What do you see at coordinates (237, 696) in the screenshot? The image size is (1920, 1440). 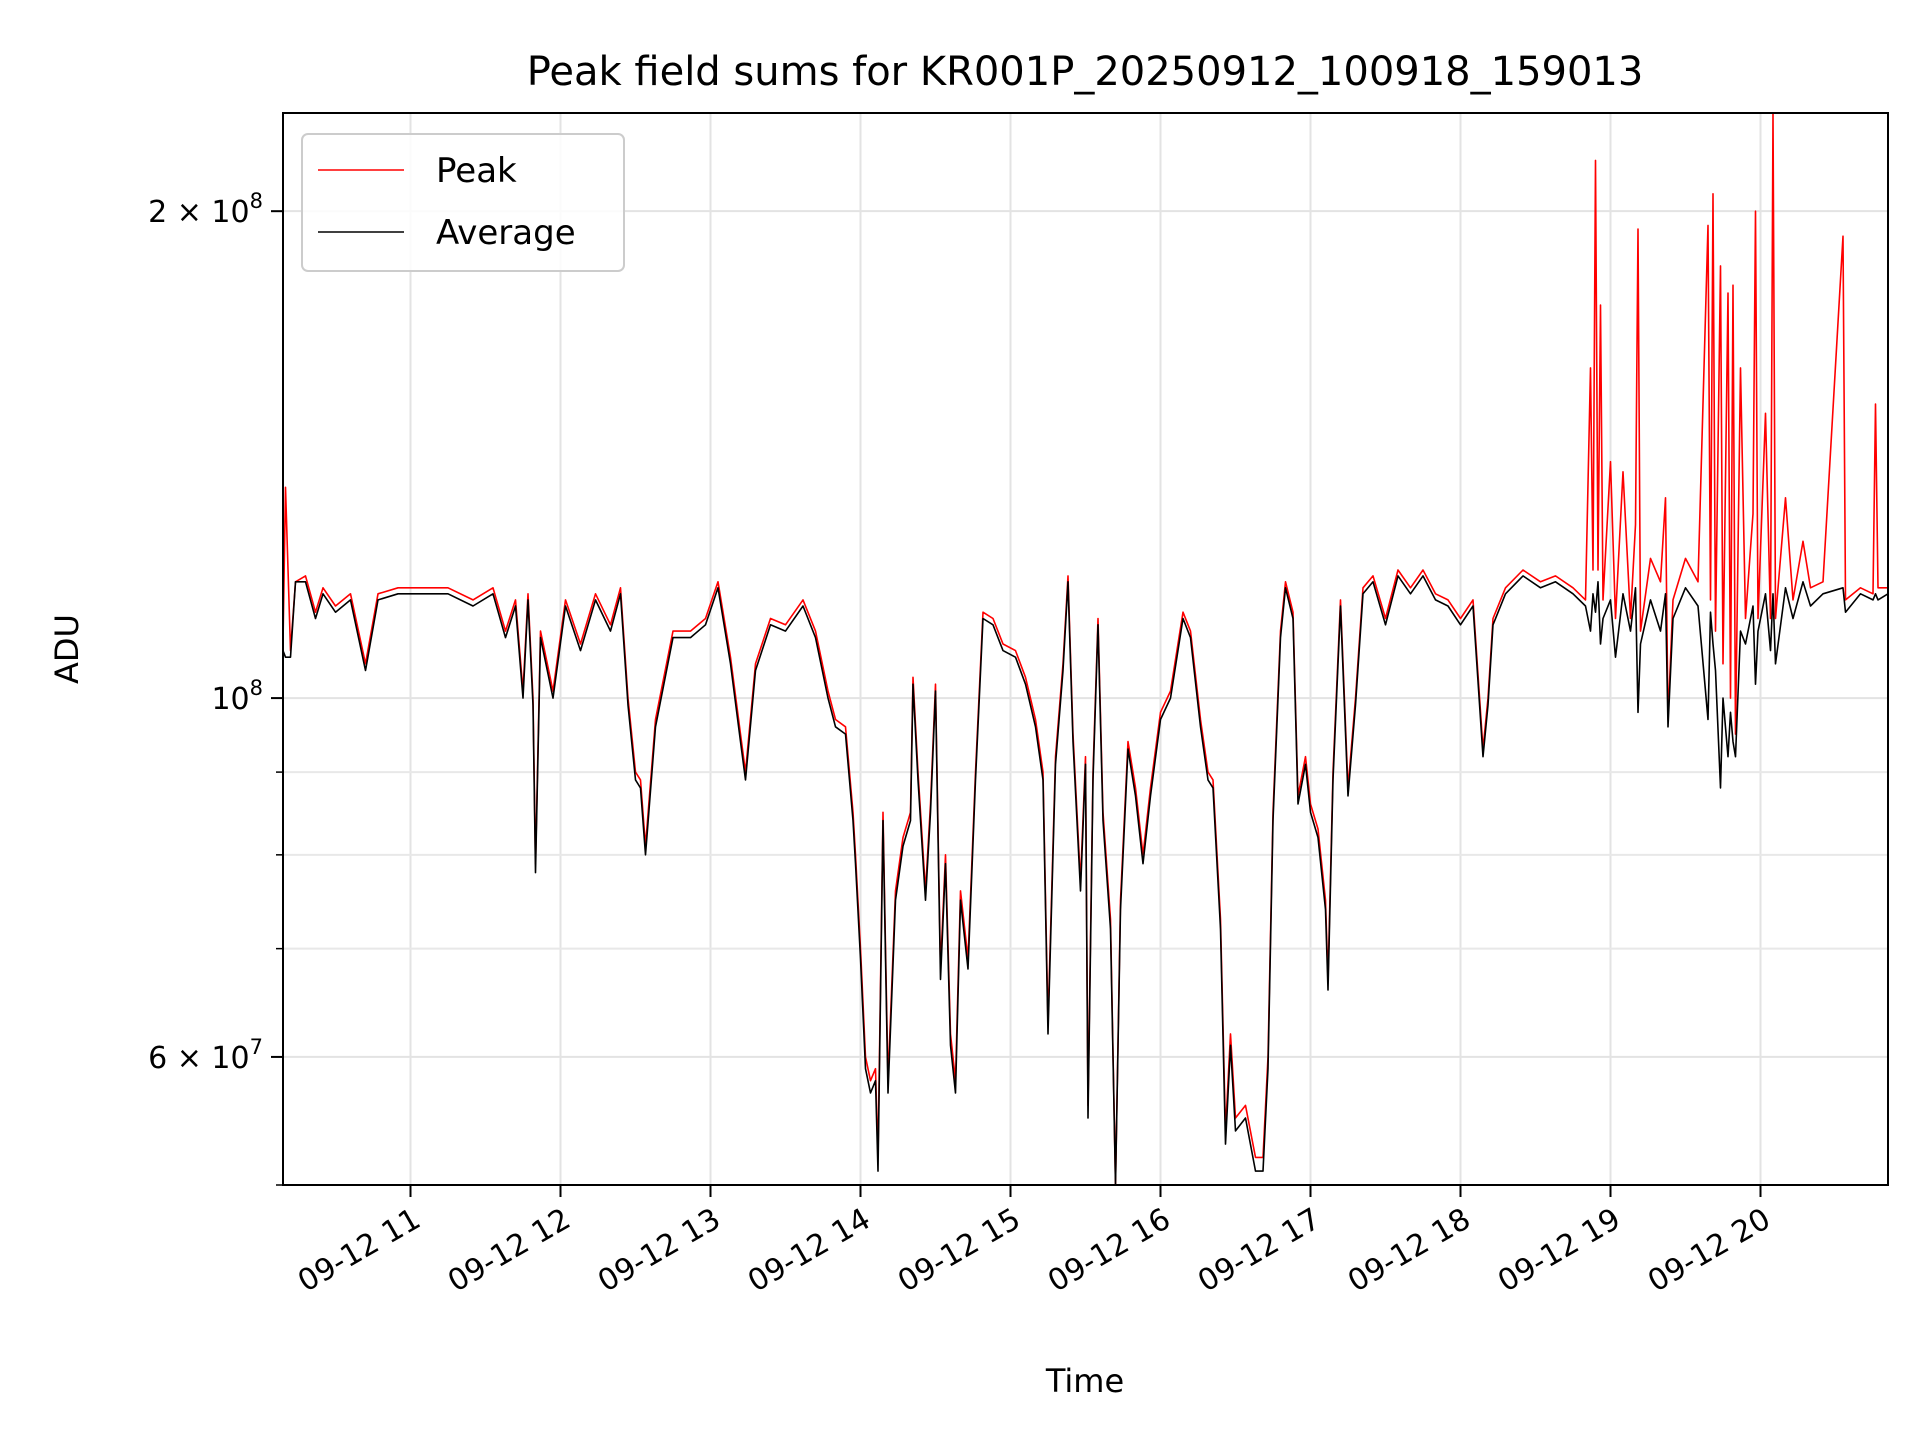 I see `y-tick-label: 108` at bounding box center [237, 696].